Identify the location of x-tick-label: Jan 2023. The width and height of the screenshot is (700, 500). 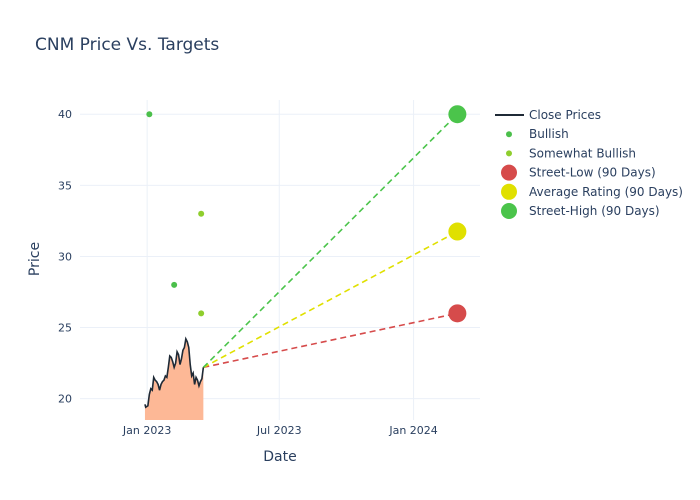
(146, 430).